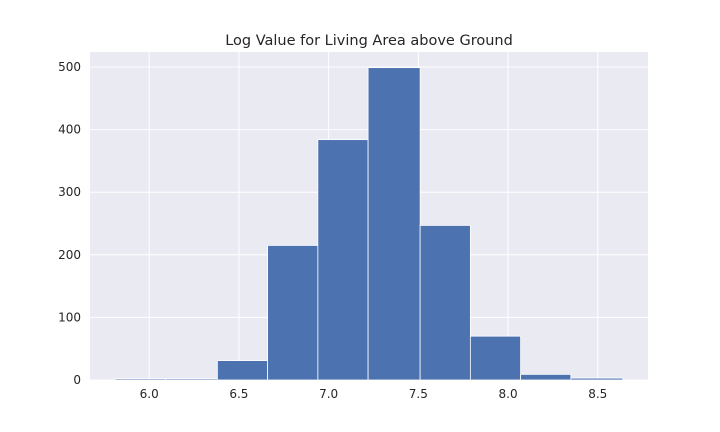 The height and width of the screenshot is (432, 720). Describe the element at coordinates (418, 394) in the screenshot. I see `x-tick-label: 7.5` at that location.